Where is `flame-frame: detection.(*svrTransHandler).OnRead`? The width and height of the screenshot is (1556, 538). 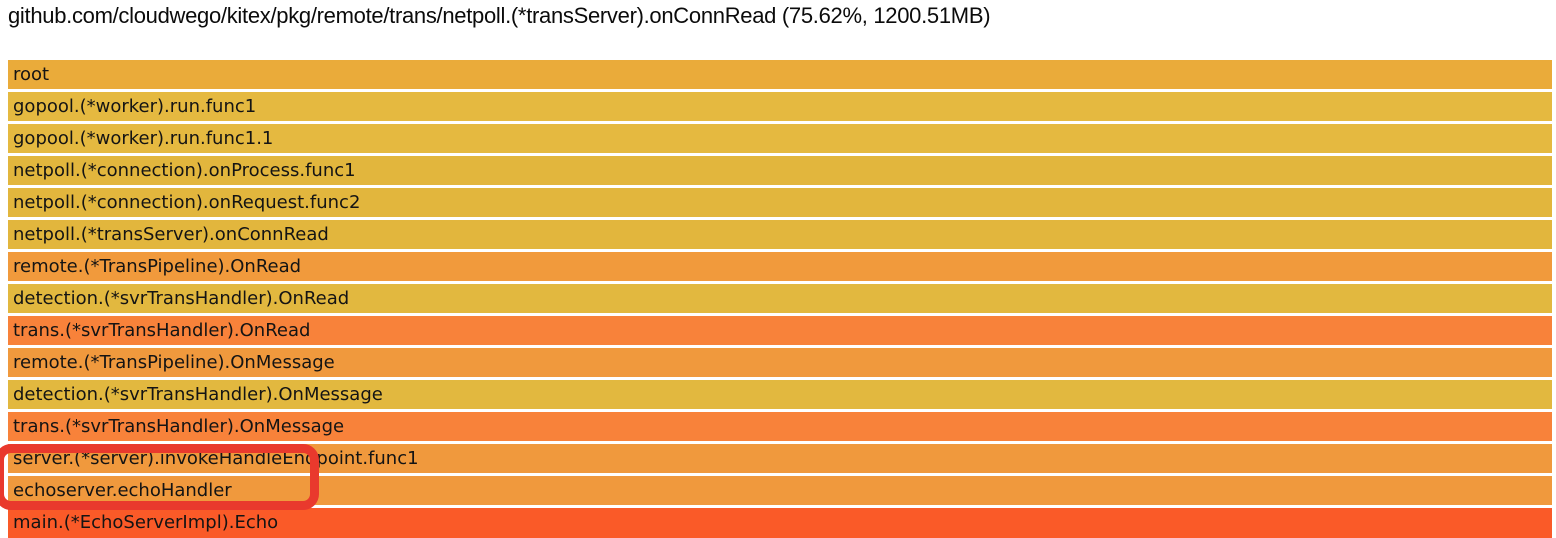
flame-frame: detection.(*svrTransHandler).OnRead is located at coordinates (780, 298).